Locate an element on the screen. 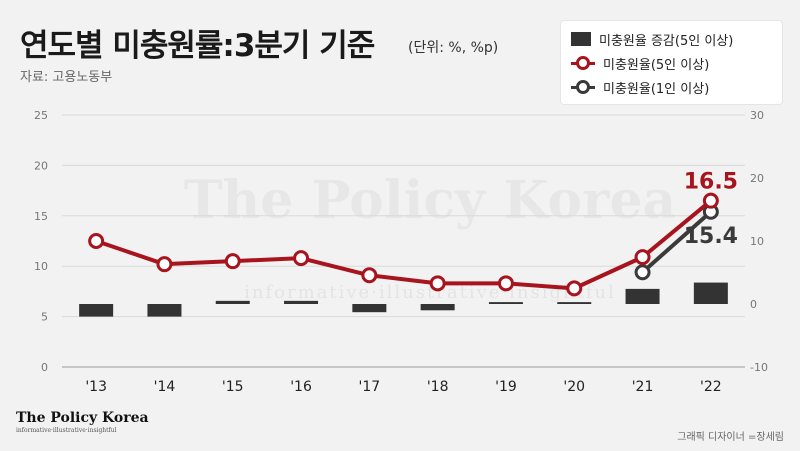  source-label: 자료: 고용노동부 is located at coordinates (66, 77).